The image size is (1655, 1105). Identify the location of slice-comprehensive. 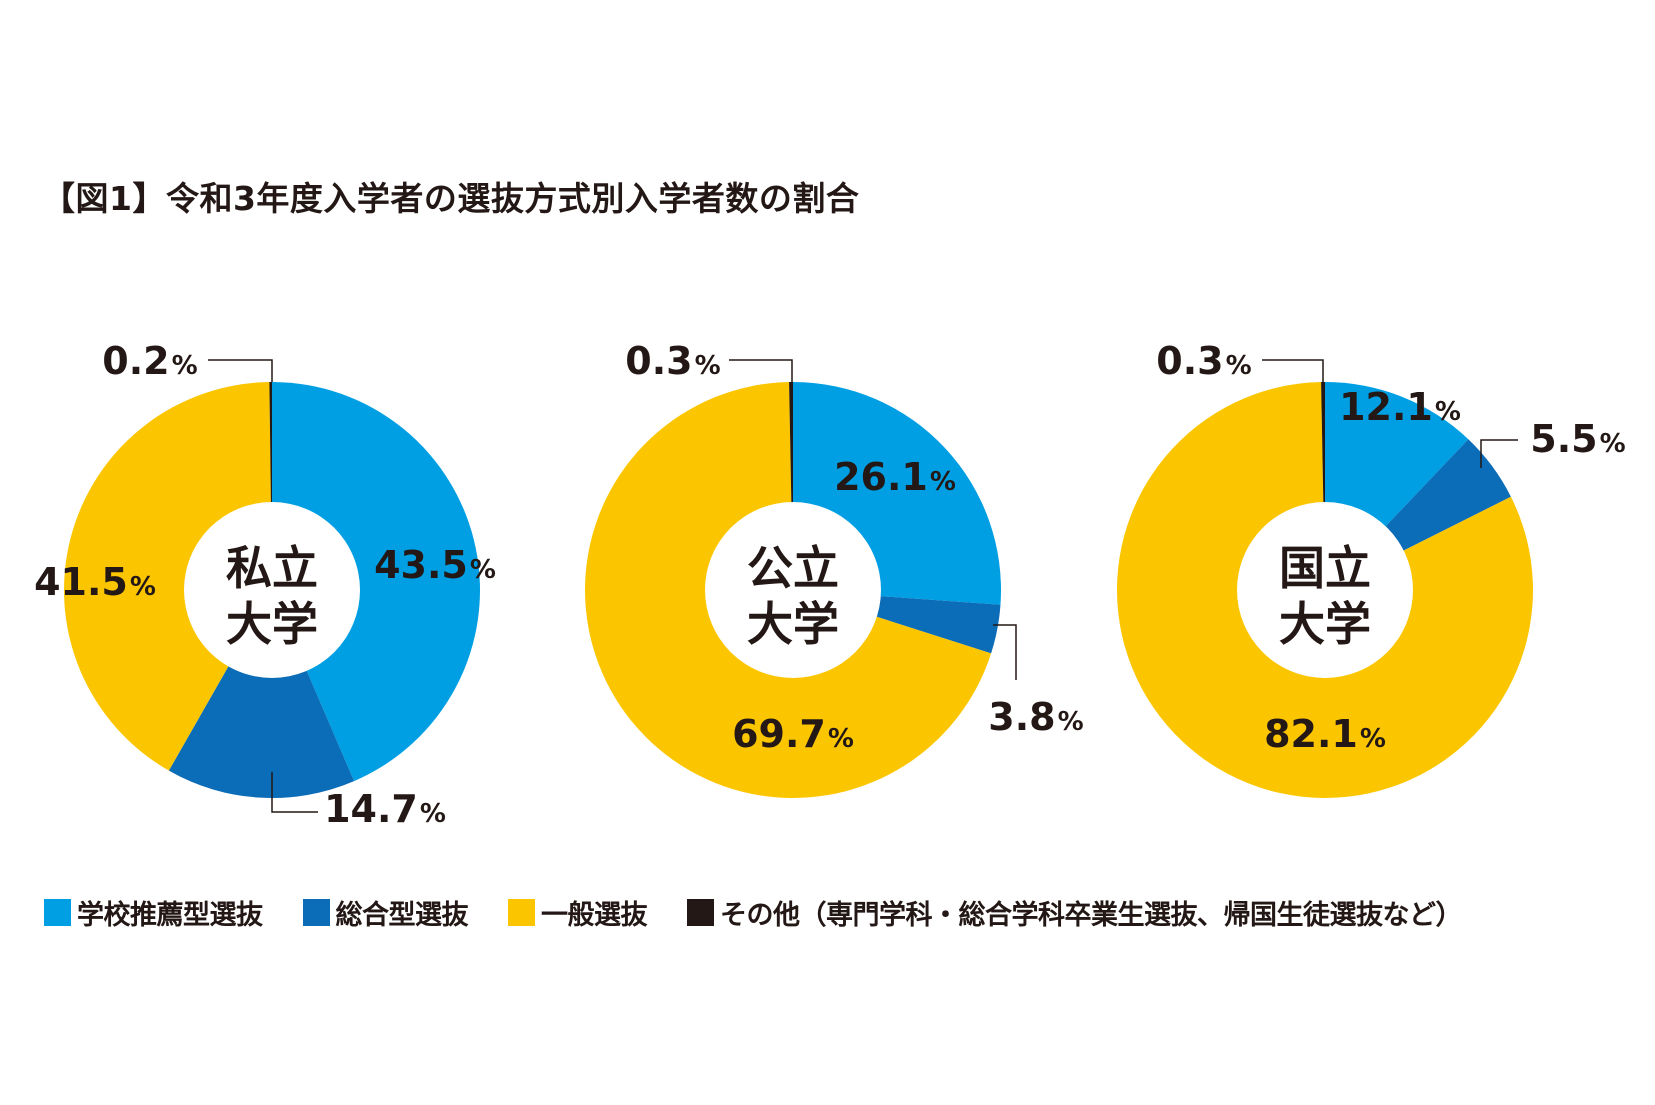
(261, 694).